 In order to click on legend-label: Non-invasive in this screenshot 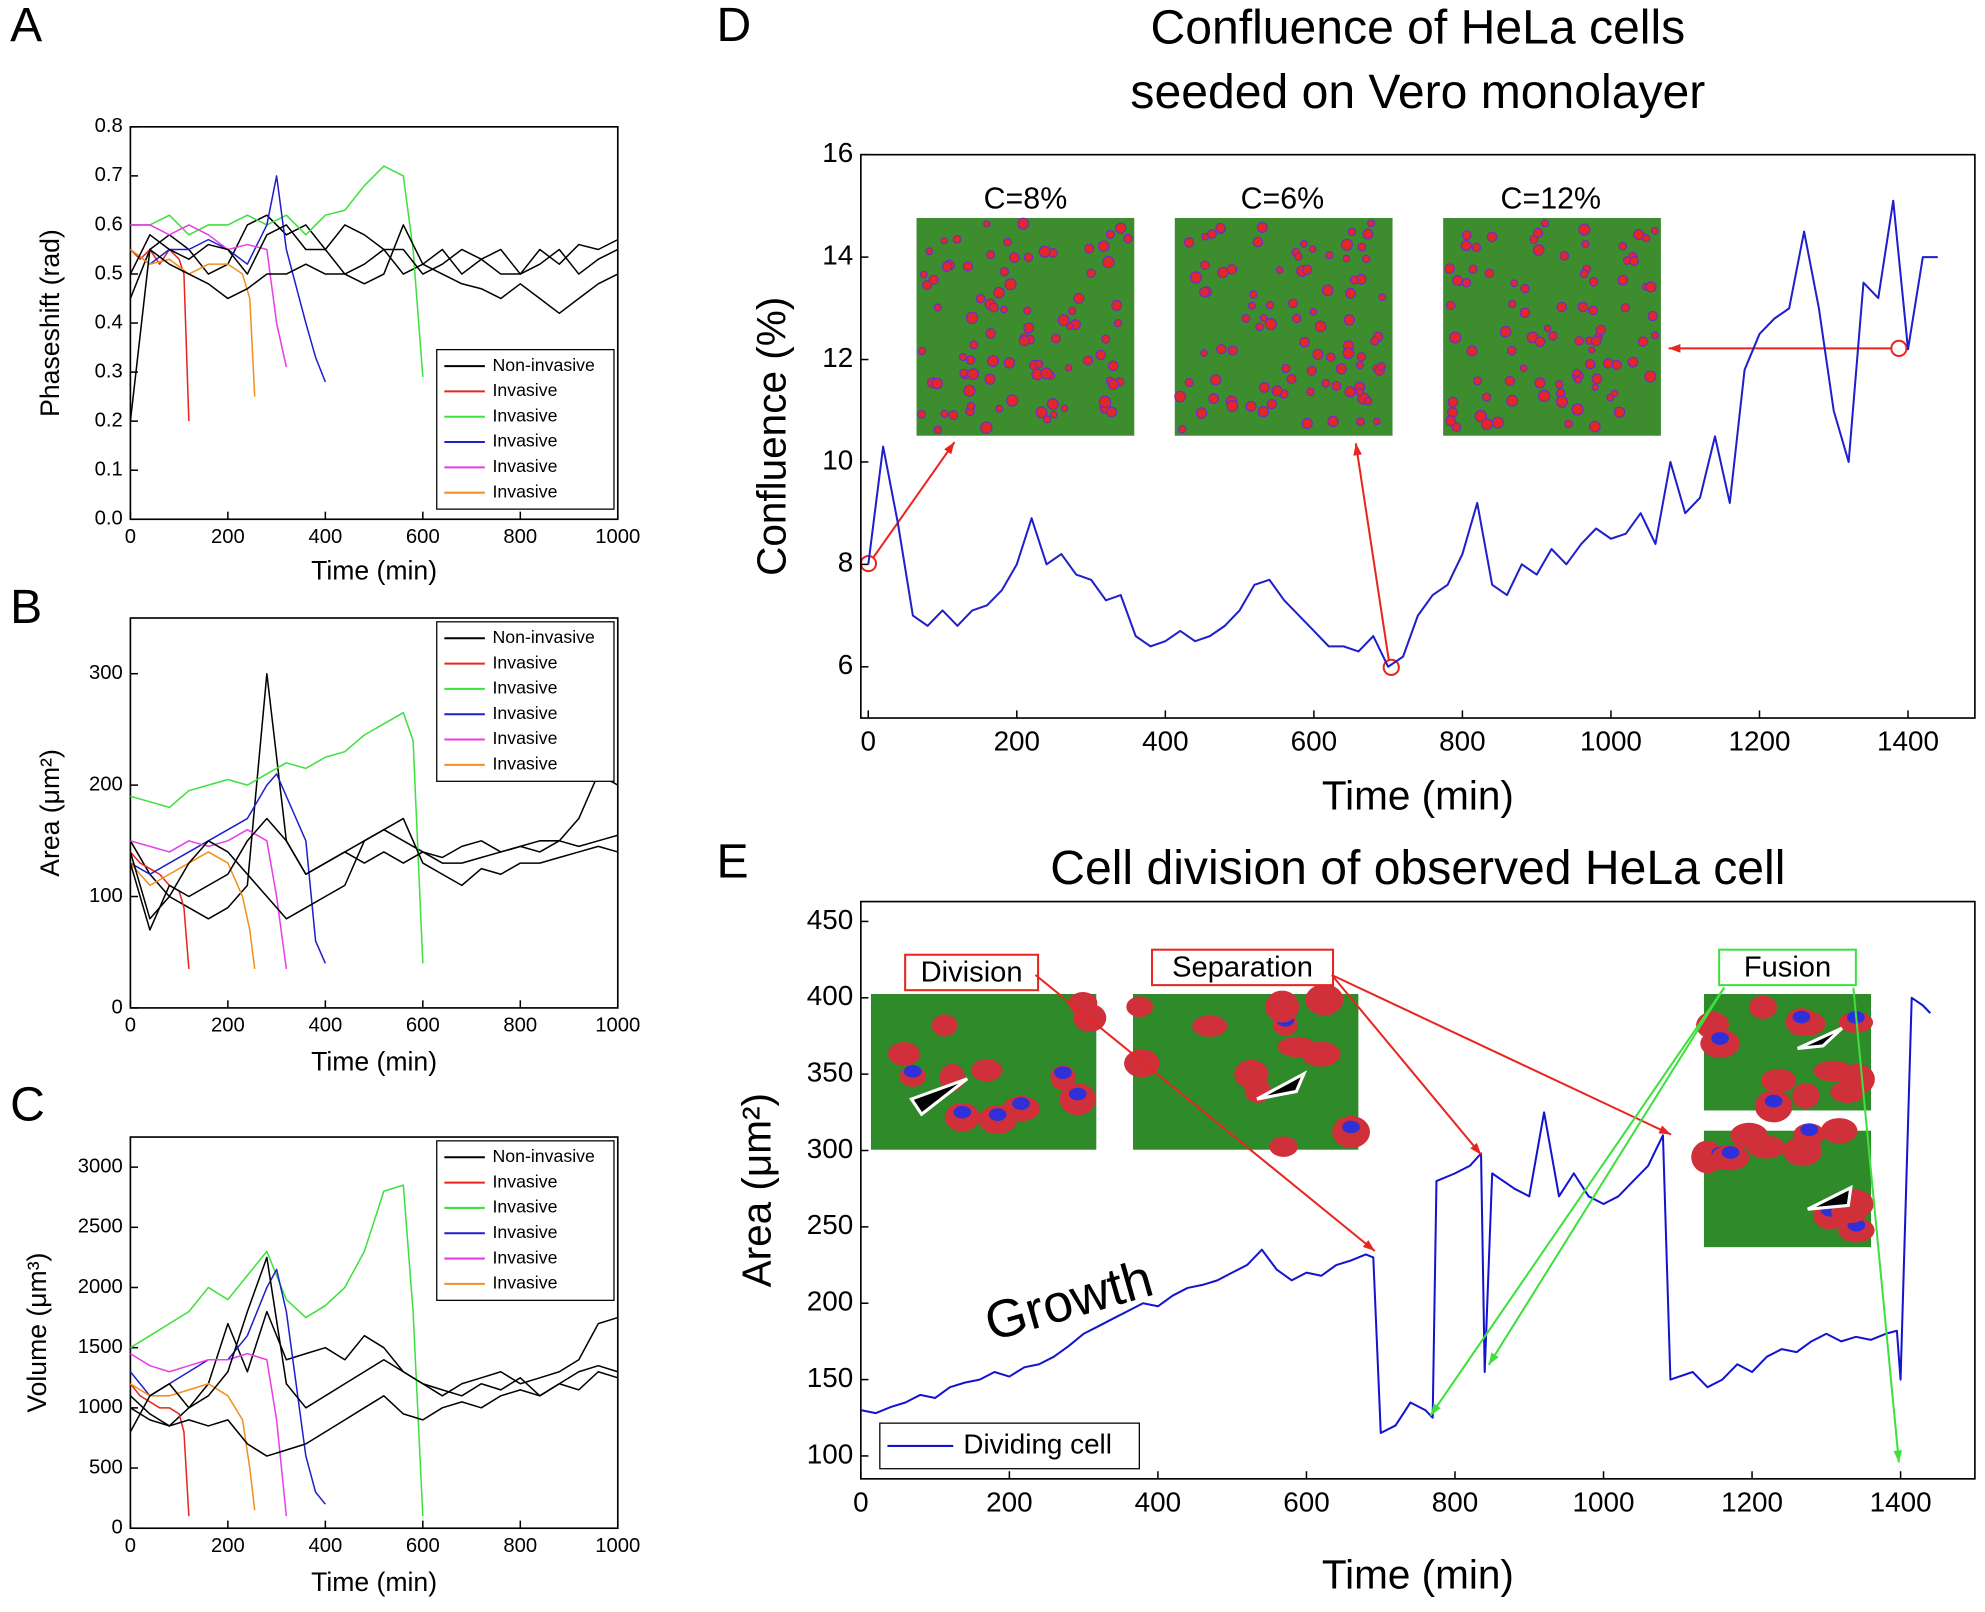, I will do `click(543, 1156)`.